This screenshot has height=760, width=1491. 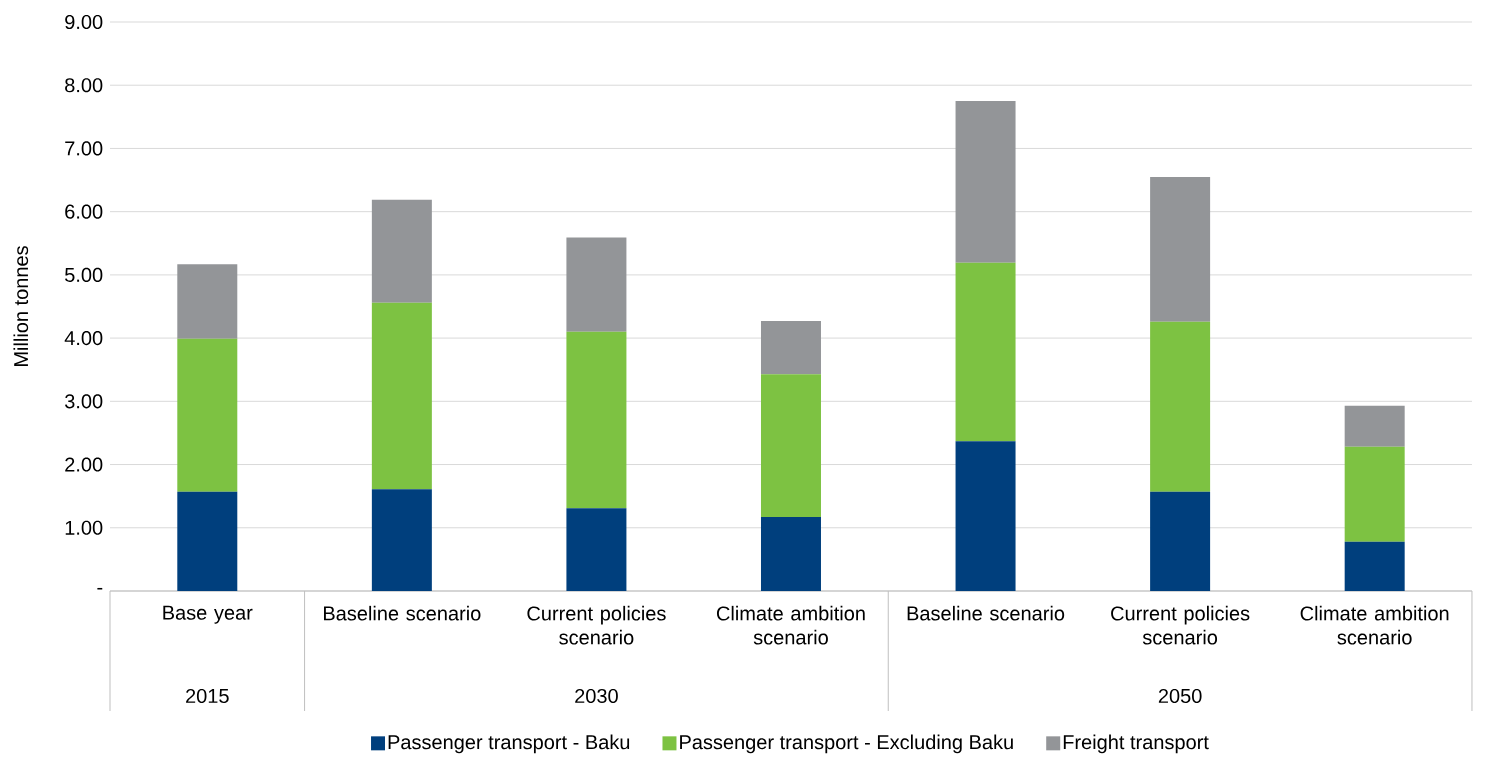 I want to click on y-tick-label: 7.00, so click(x=84, y=148).